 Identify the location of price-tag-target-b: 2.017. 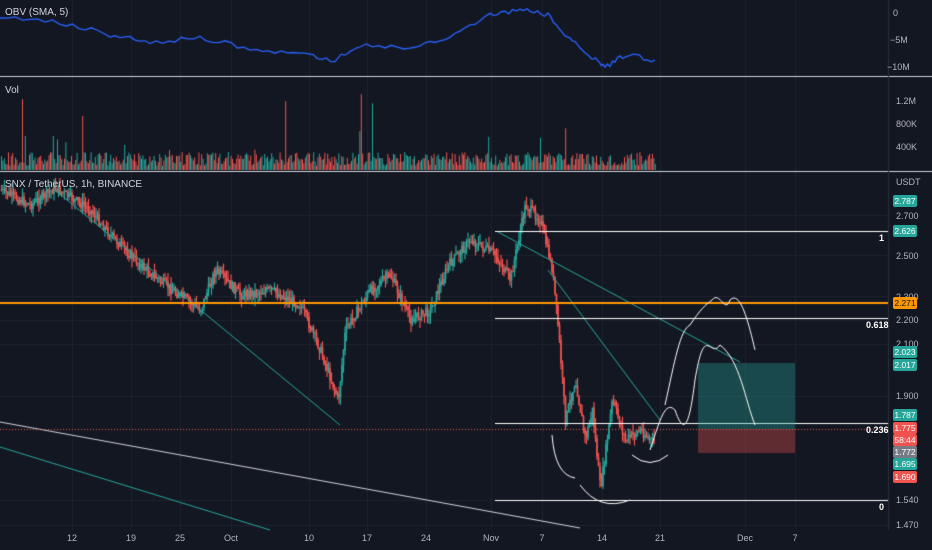
(905, 365).